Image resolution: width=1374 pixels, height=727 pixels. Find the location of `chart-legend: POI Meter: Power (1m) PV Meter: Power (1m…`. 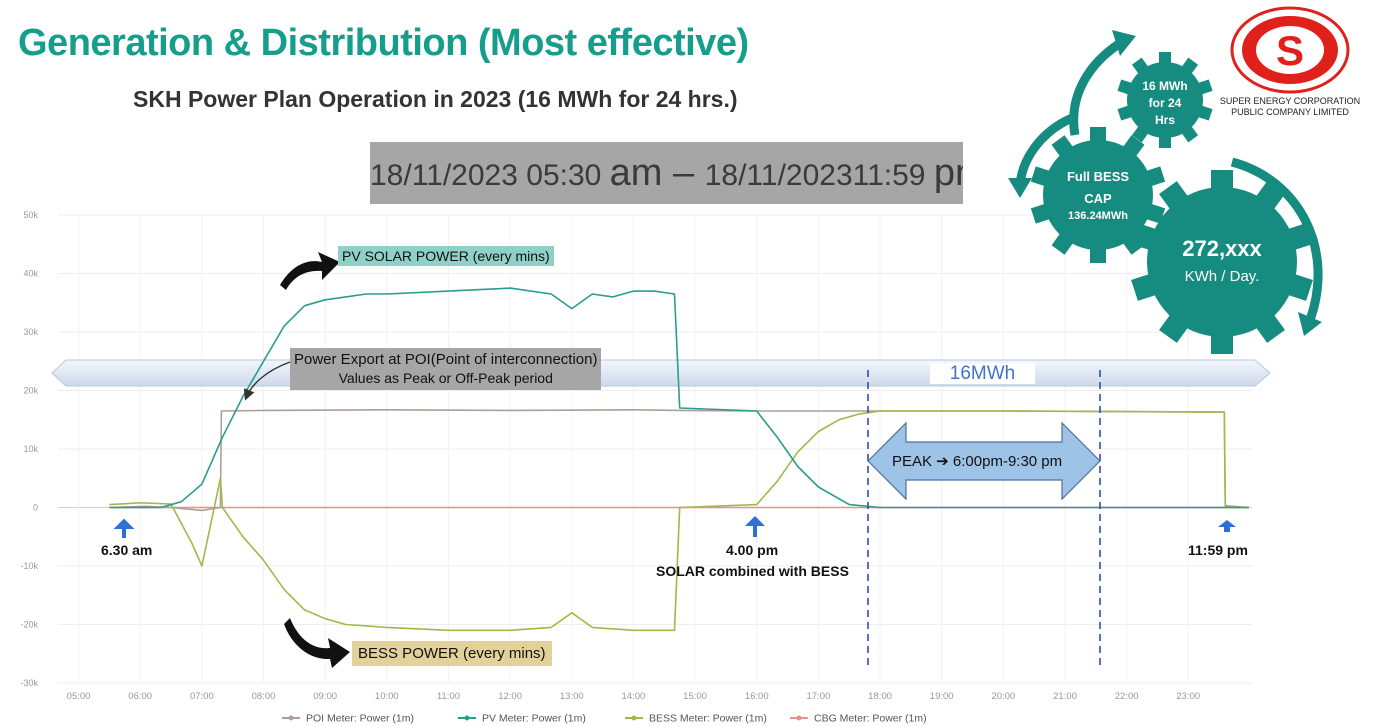

chart-legend: POI Meter: Power (1m) PV Meter: Power (1m… is located at coordinates (604, 719).